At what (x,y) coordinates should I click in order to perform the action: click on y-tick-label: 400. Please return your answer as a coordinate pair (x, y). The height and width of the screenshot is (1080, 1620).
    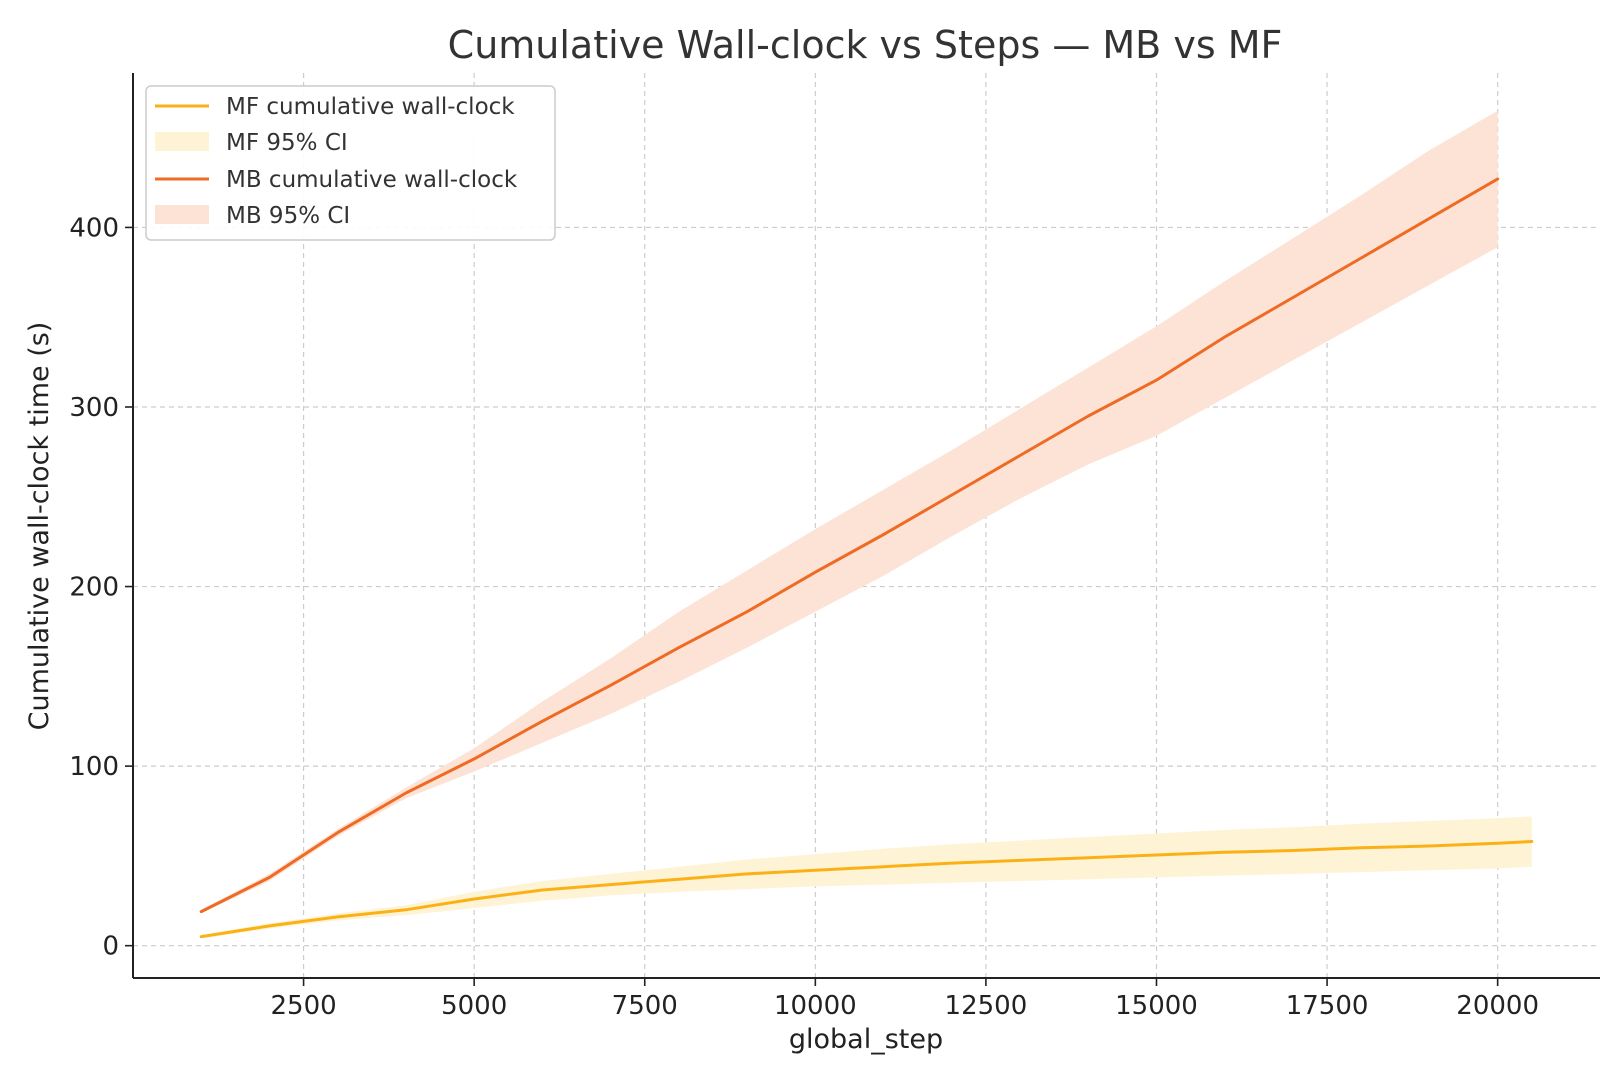
    Looking at the image, I should click on (94, 228).